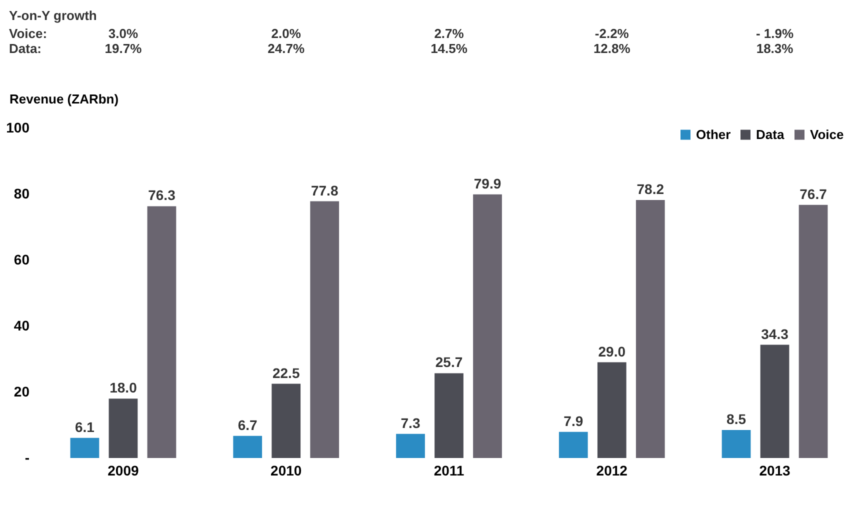 This screenshot has width=867, height=526. I want to click on y-tick-label: 20, so click(22, 392).